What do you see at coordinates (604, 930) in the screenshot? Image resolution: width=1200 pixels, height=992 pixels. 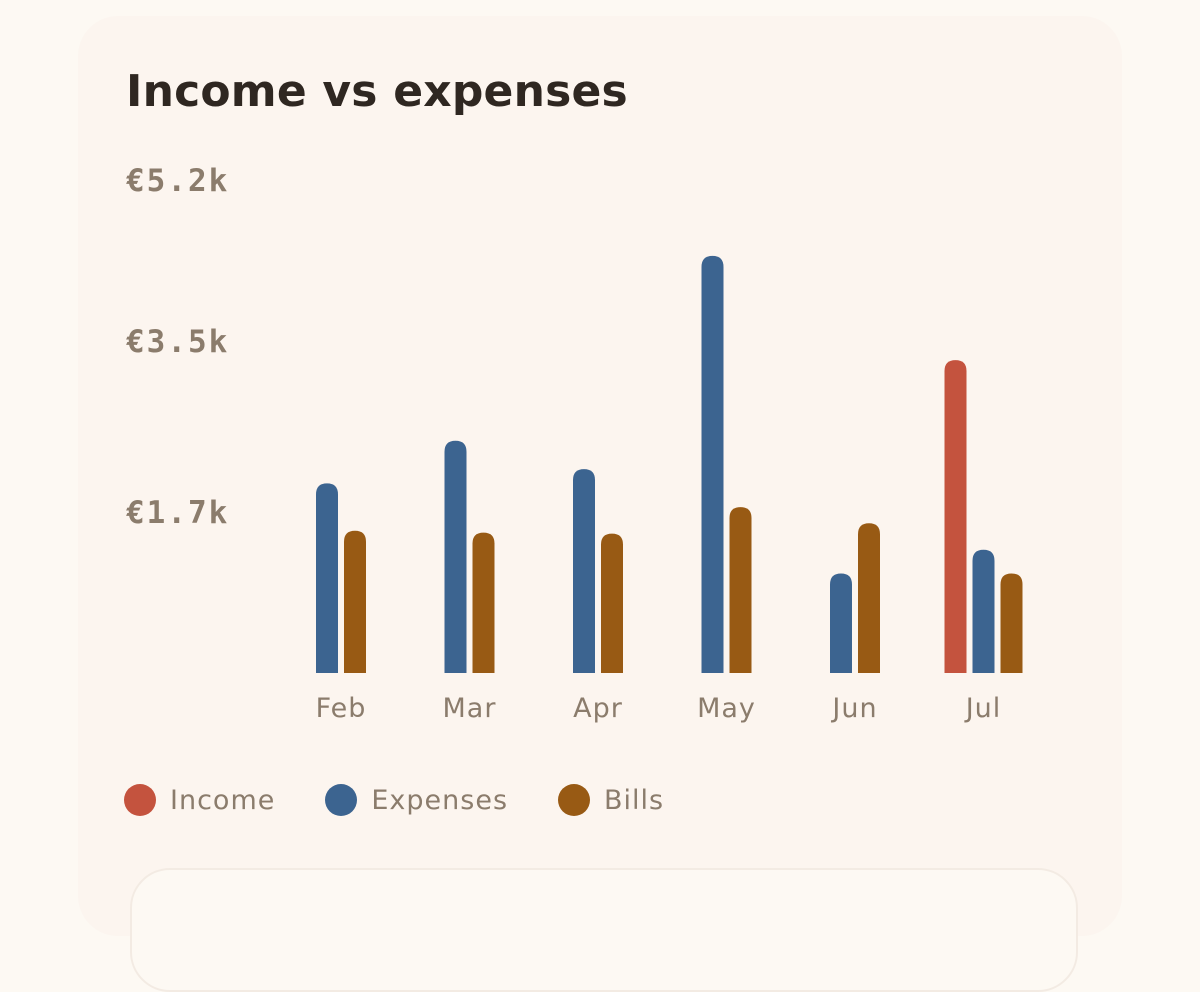 I see `next-card` at bounding box center [604, 930].